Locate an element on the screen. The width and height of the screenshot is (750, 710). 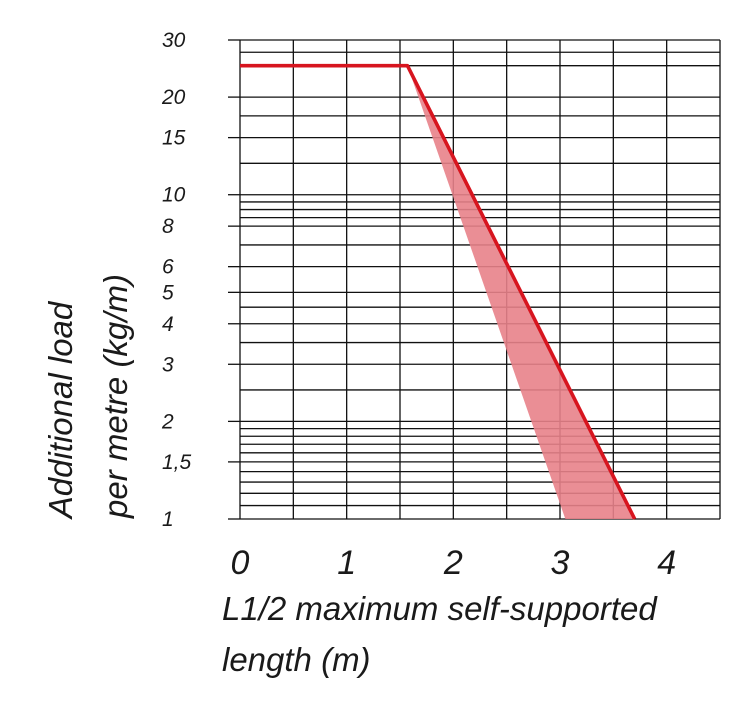
x-axis-title-line1: L1/2 maximum self-supported is located at coordinates (440, 608).